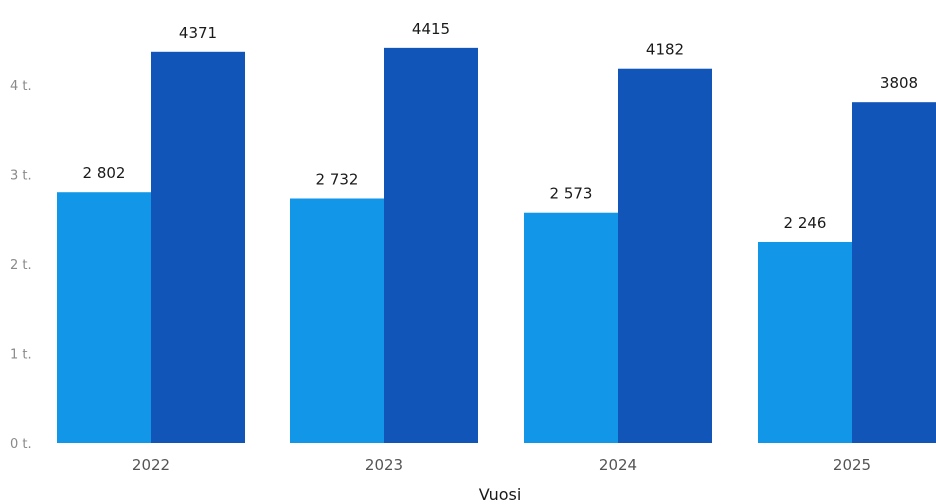  What do you see at coordinates (665, 50) in the screenshot?
I see `data-label: 4182` at bounding box center [665, 50].